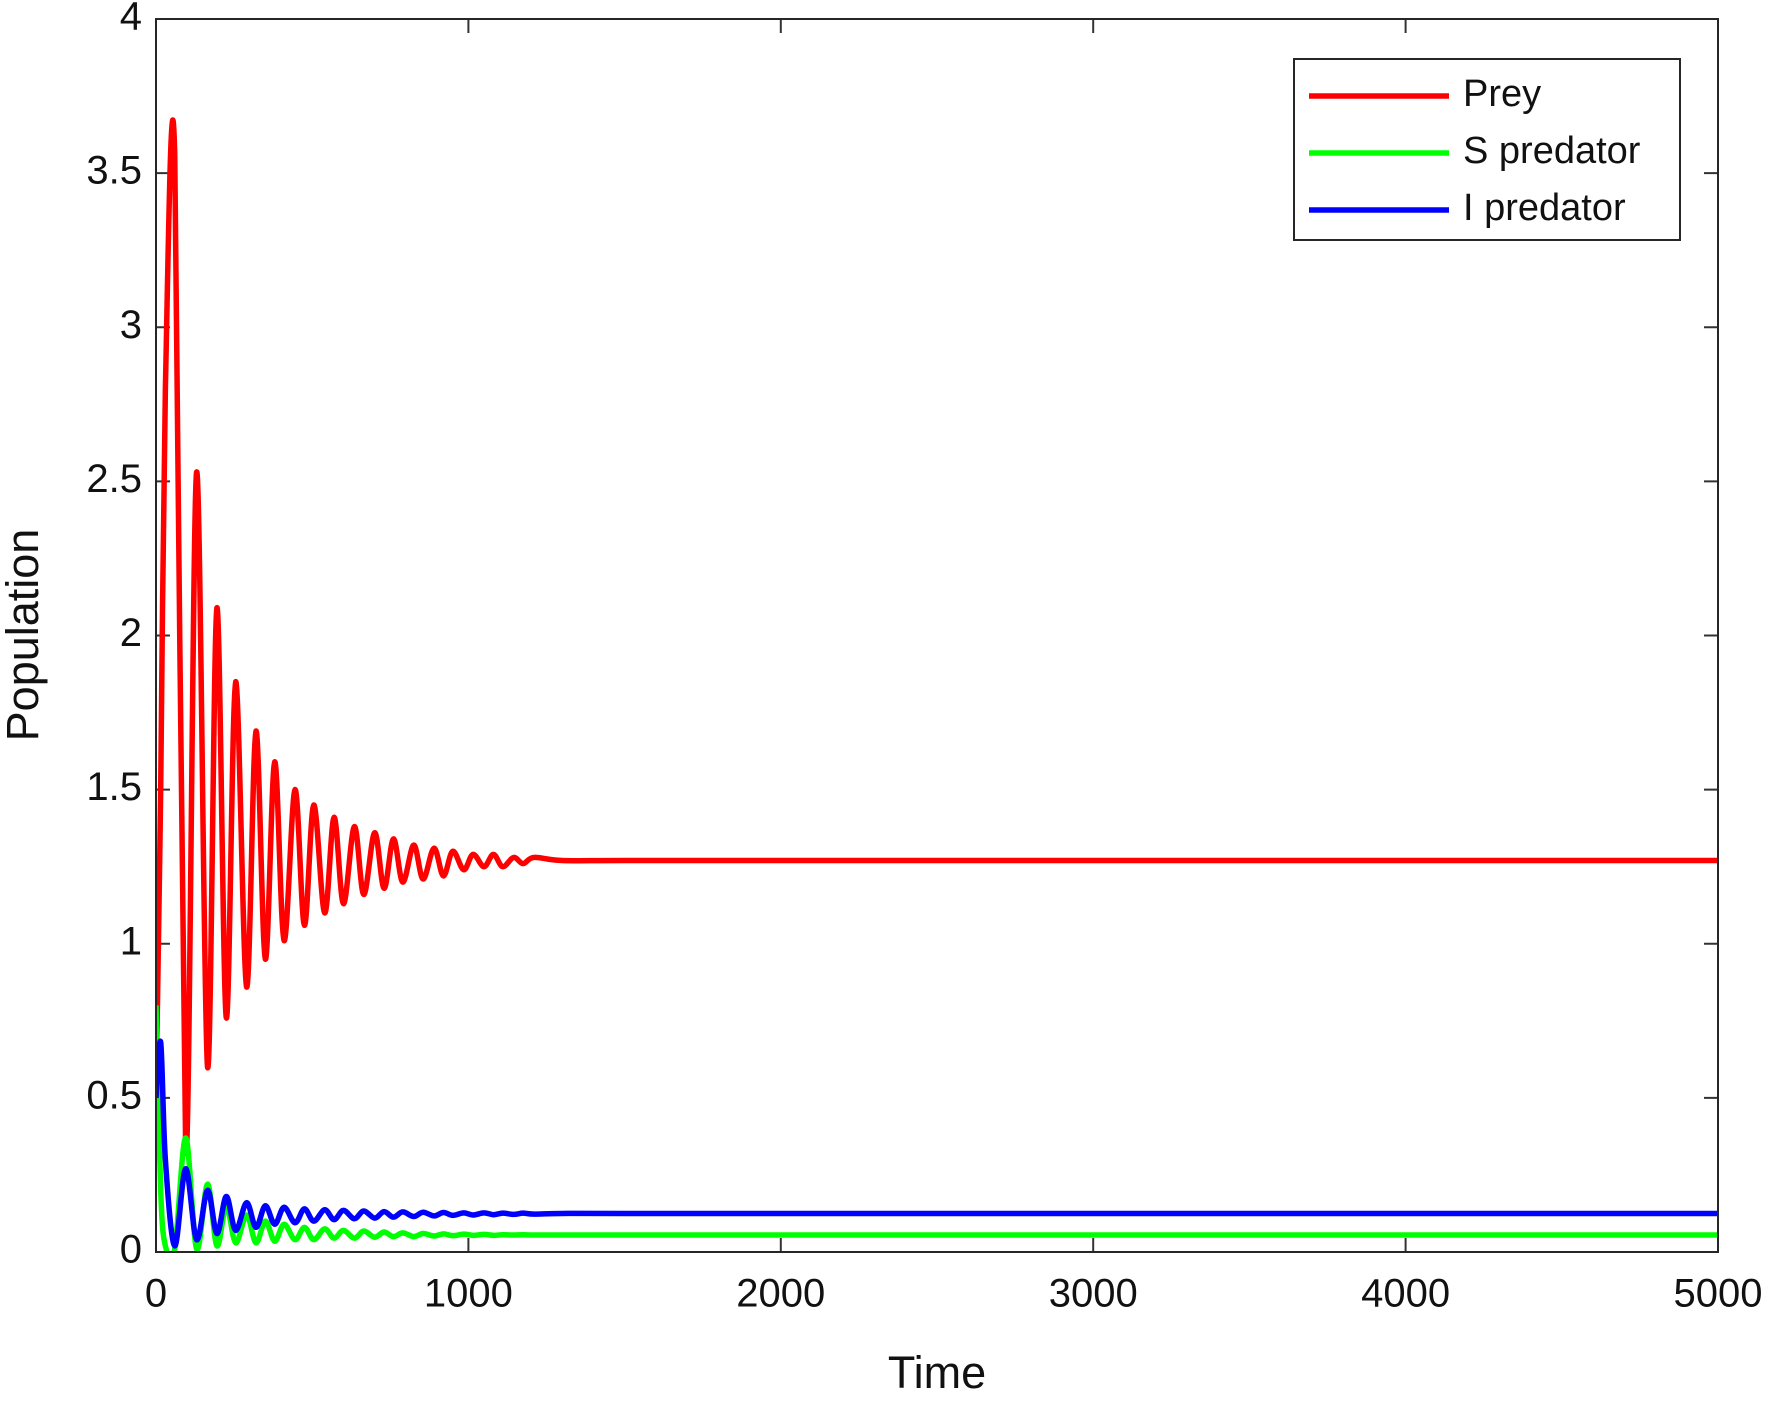 This screenshot has height=1401, width=1772. What do you see at coordinates (1552, 151) in the screenshot?
I see `legend-label: S predator` at bounding box center [1552, 151].